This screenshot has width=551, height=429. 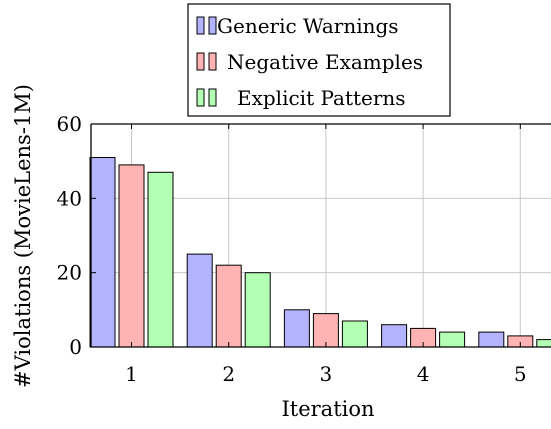 What do you see at coordinates (69, 124) in the screenshot?
I see `y-tick-label: 60` at bounding box center [69, 124].